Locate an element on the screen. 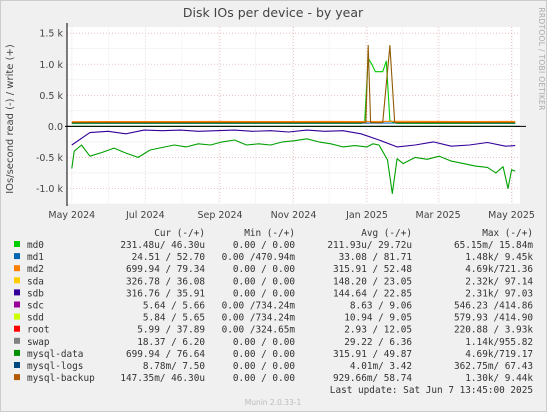 The image size is (547, 412). legend-value-max: 1.30k/ 9.44k is located at coordinates (499, 378).